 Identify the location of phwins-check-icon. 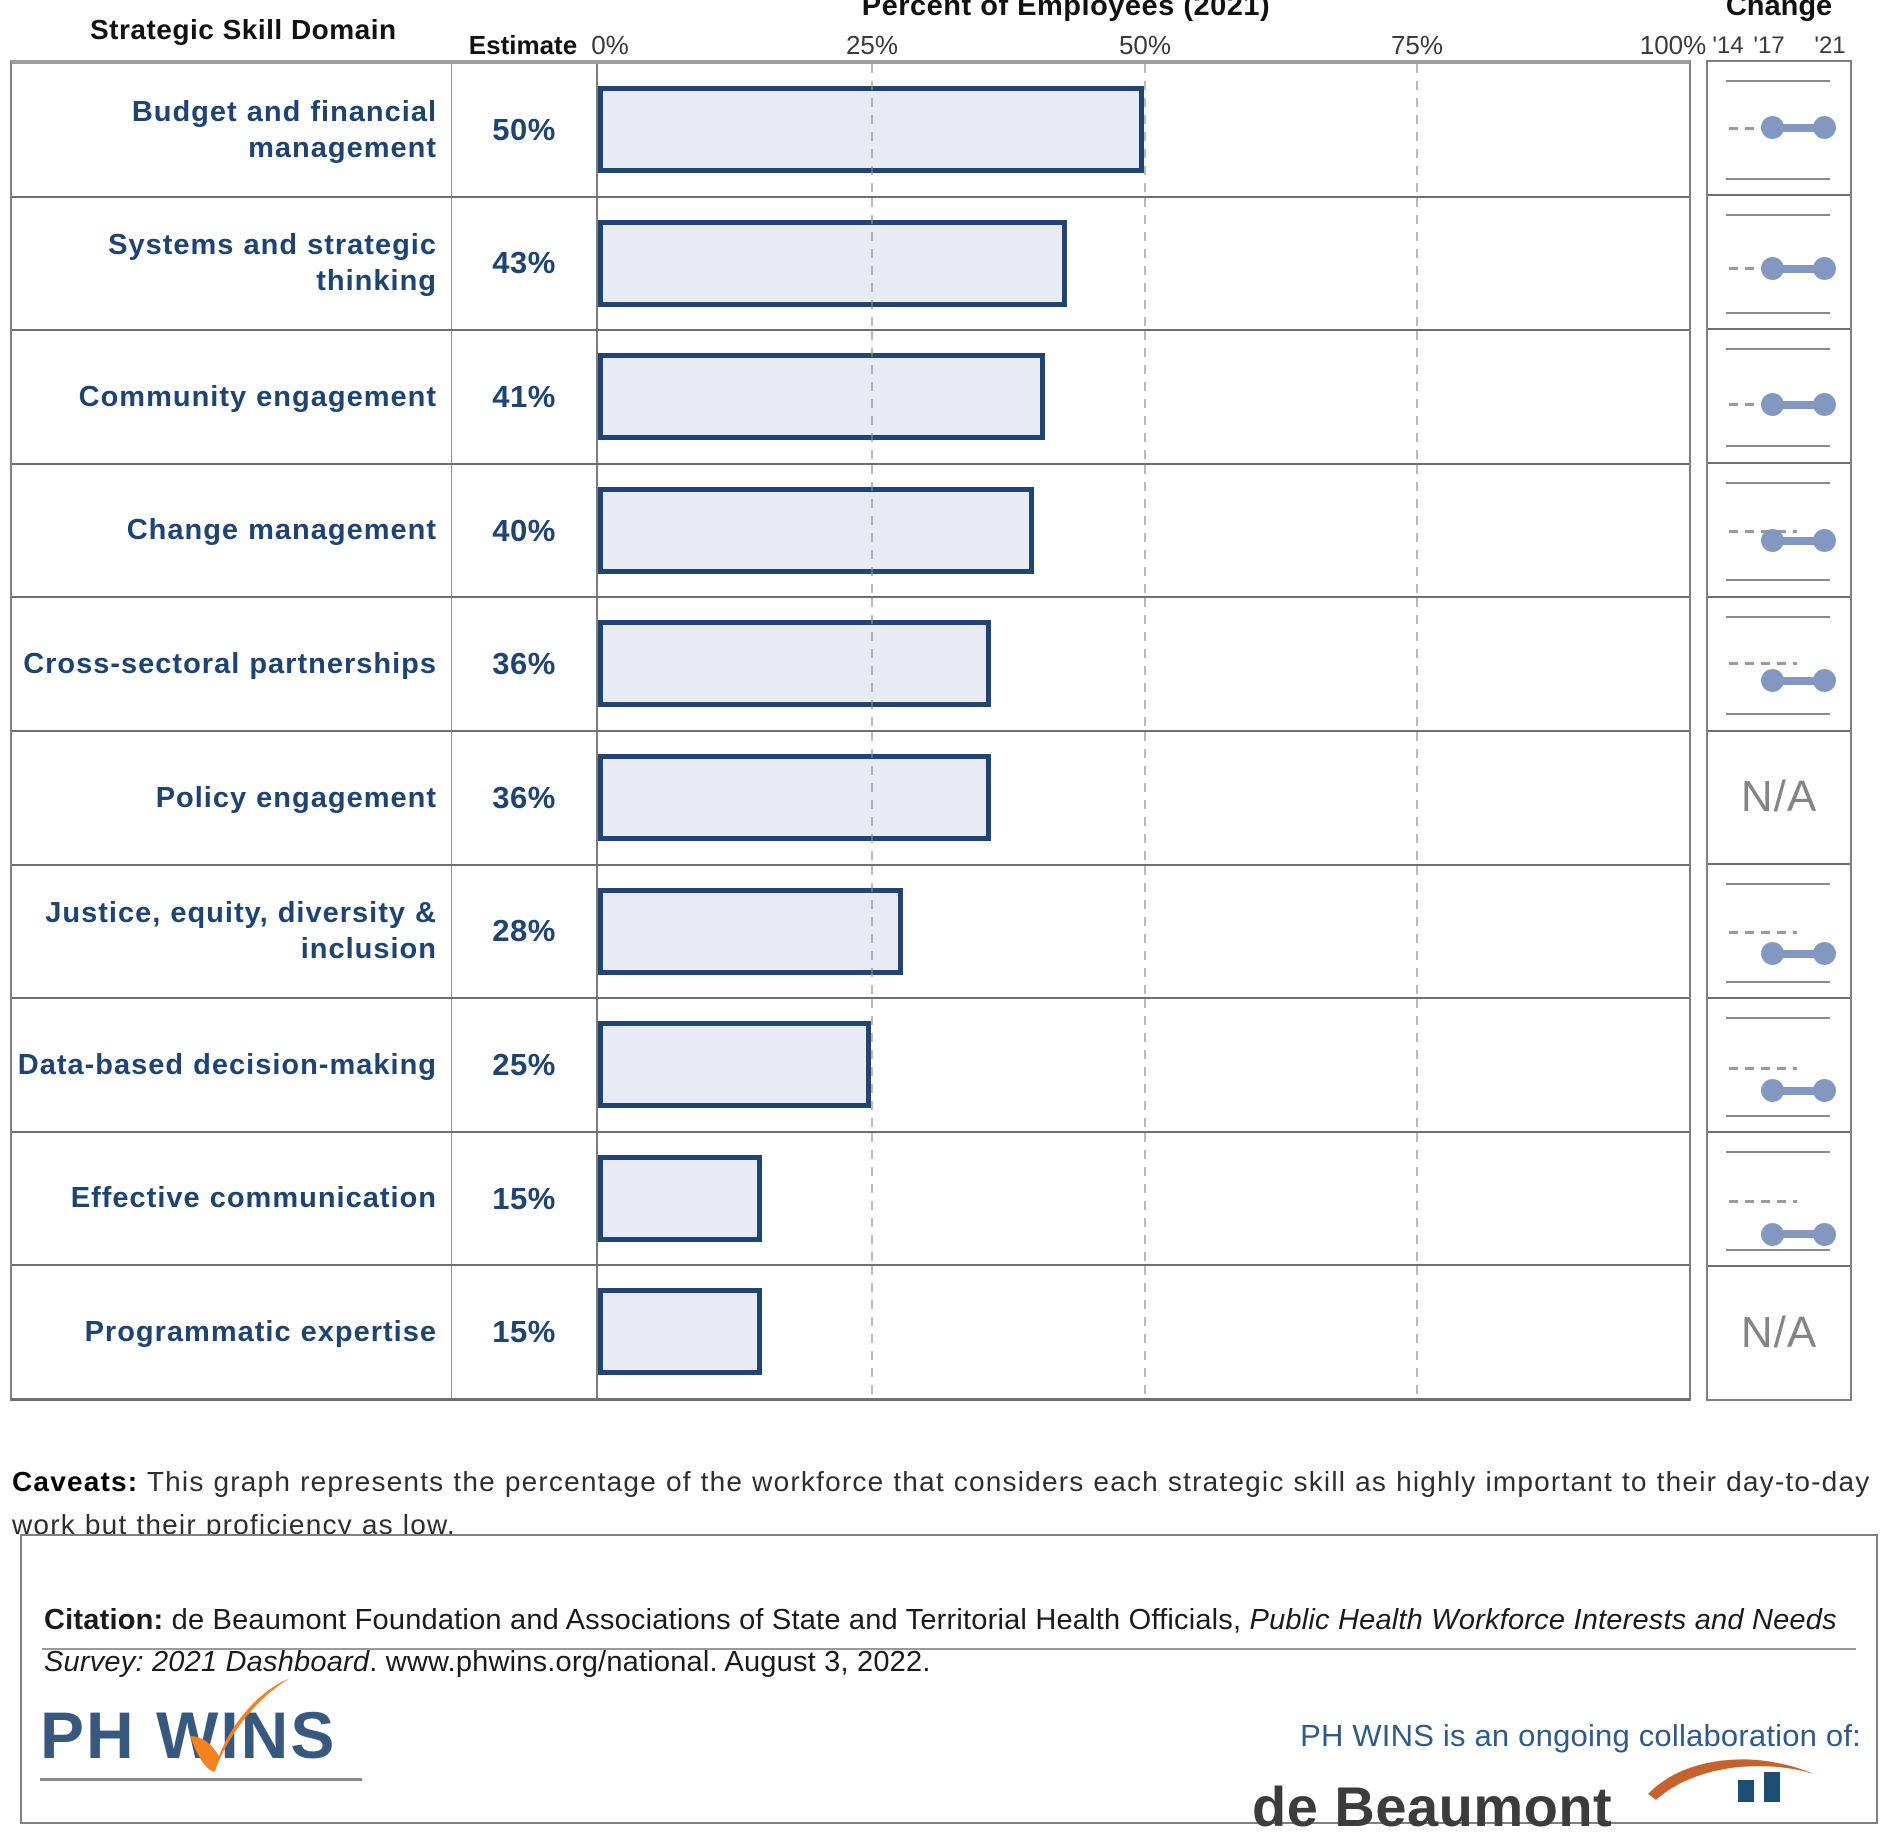
(240, 1725).